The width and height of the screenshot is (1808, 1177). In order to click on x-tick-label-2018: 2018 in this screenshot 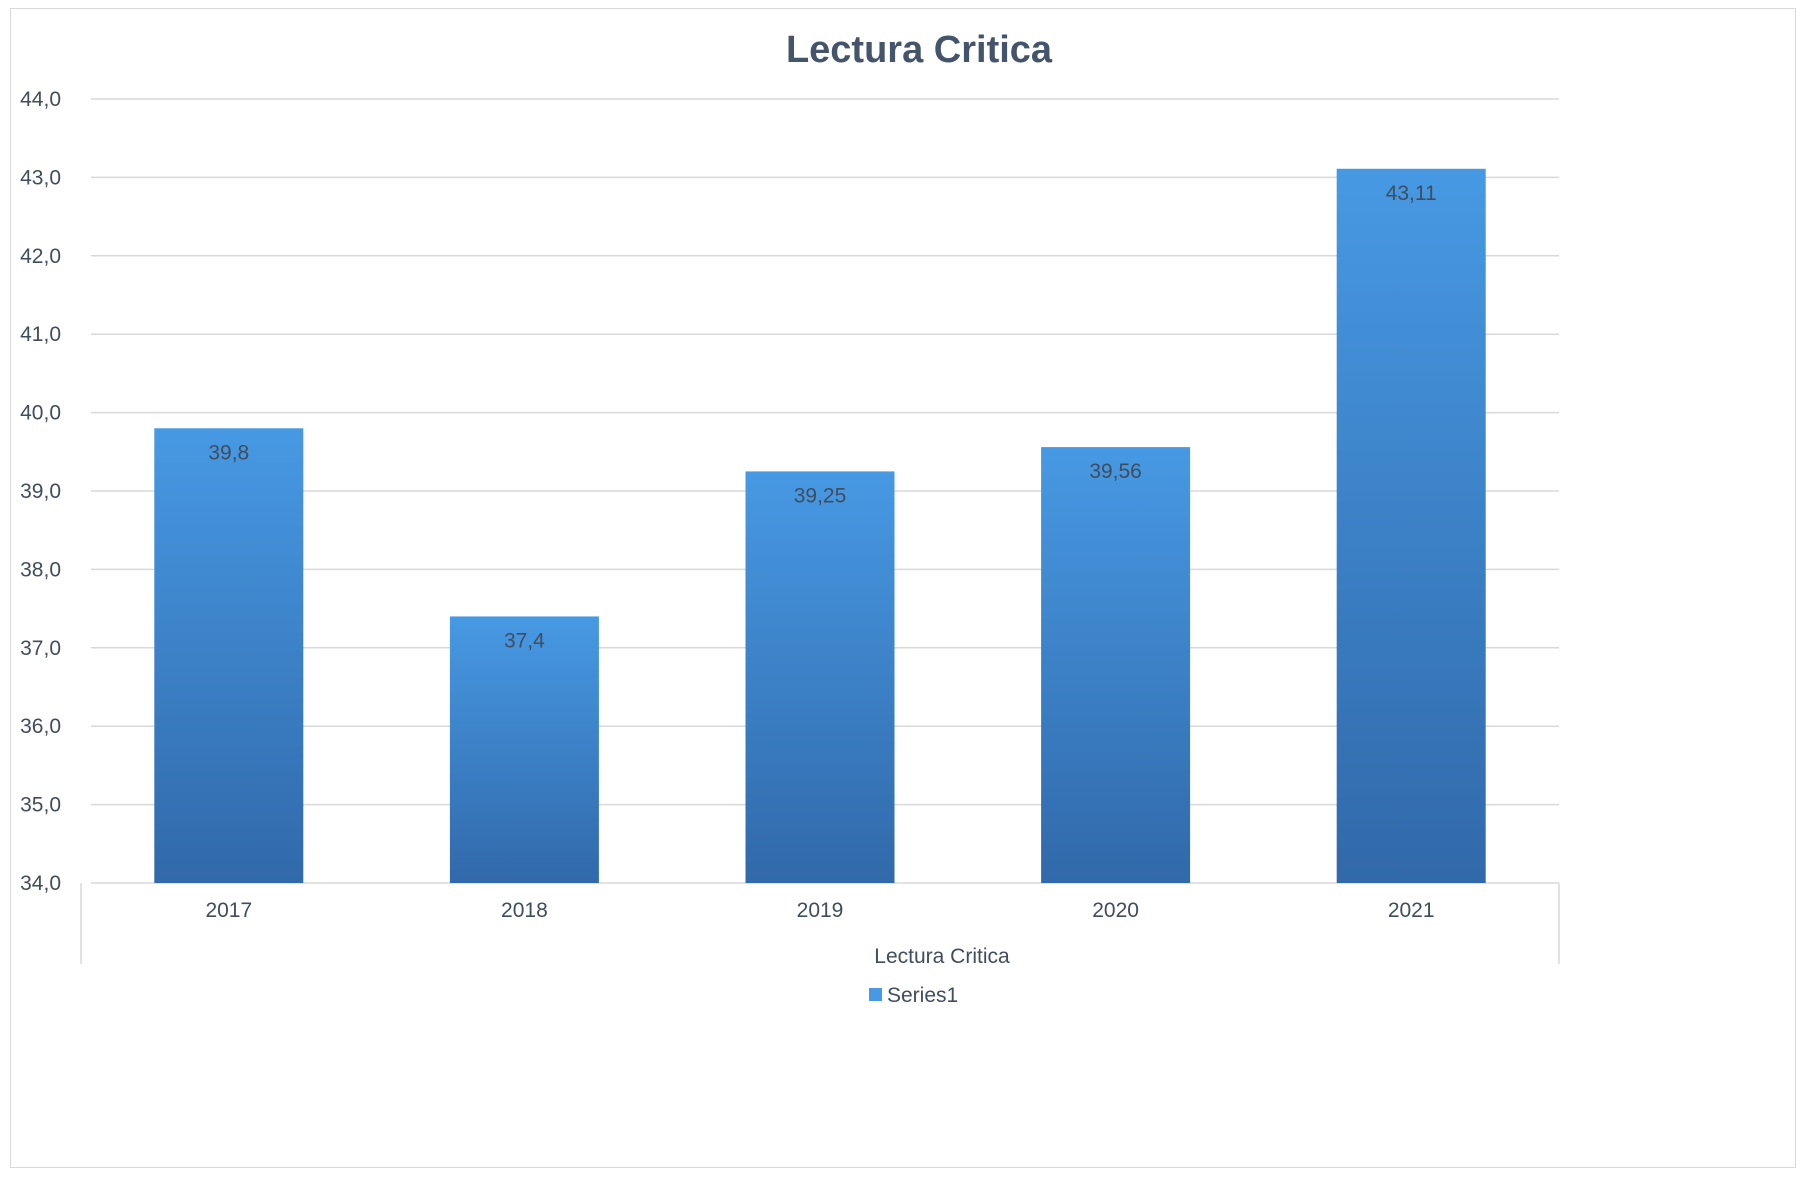, I will do `click(524, 910)`.